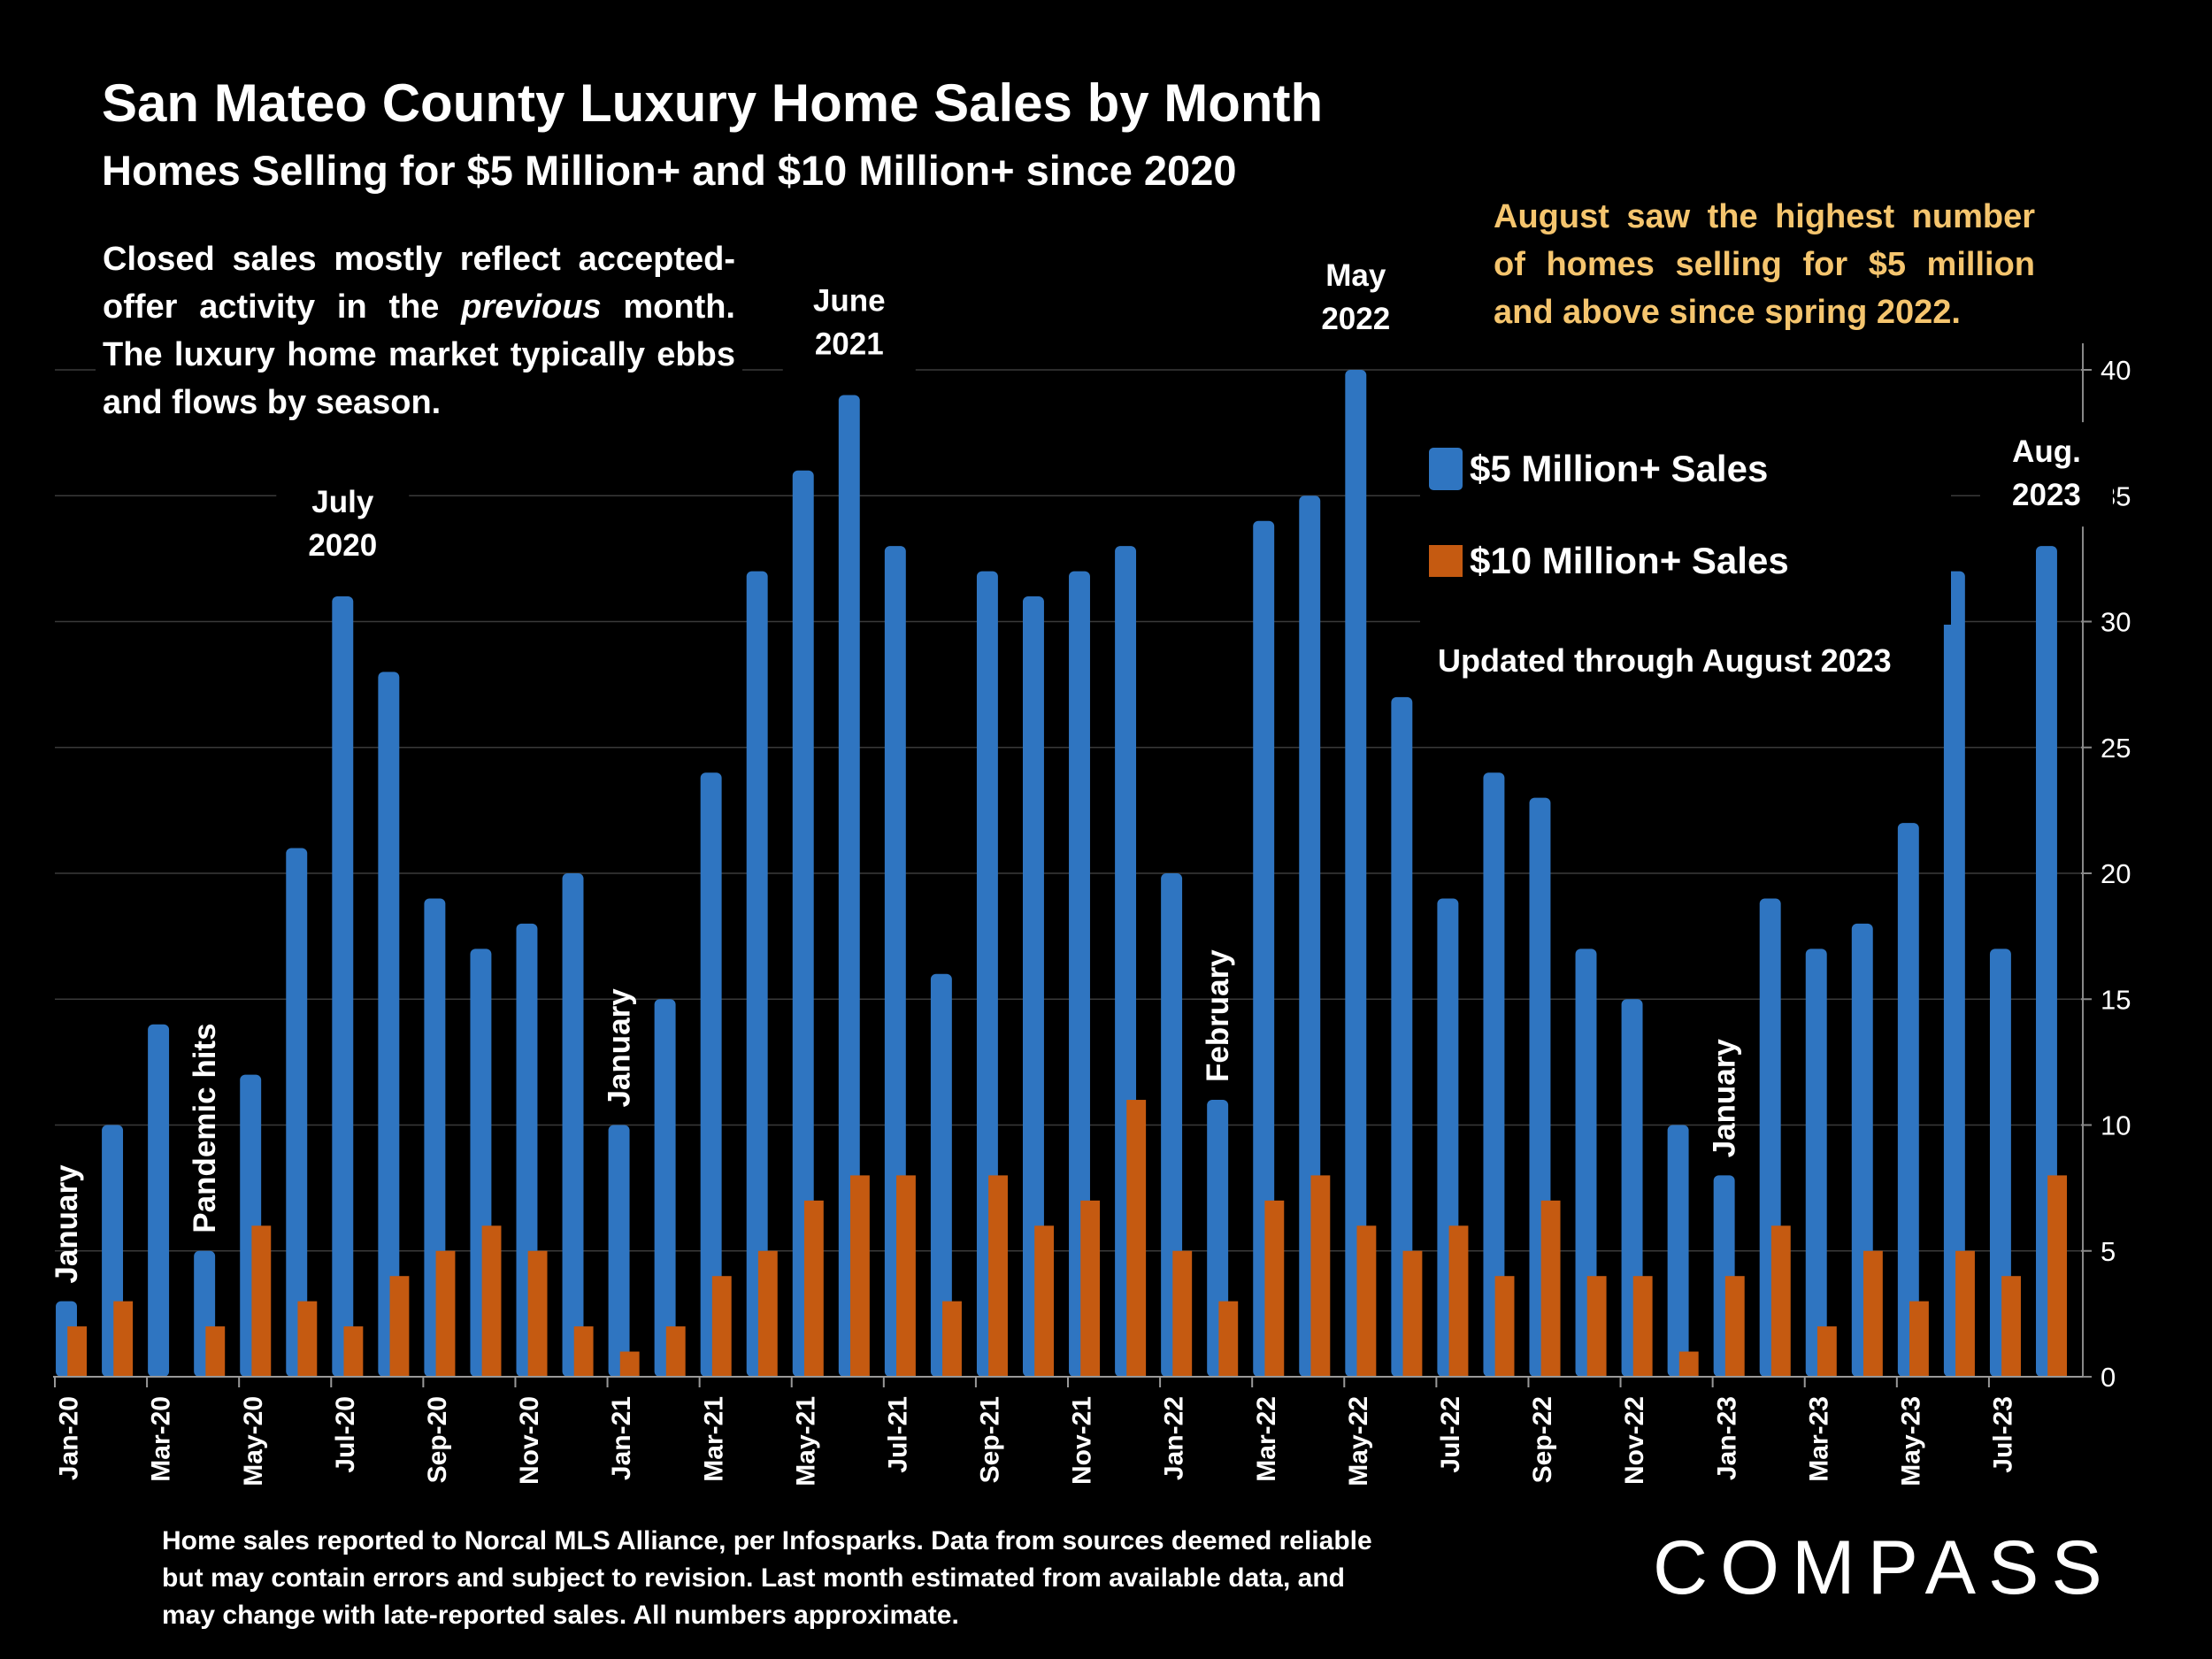  What do you see at coordinates (1218, 1016) in the screenshot?
I see `bar-annotation: February` at bounding box center [1218, 1016].